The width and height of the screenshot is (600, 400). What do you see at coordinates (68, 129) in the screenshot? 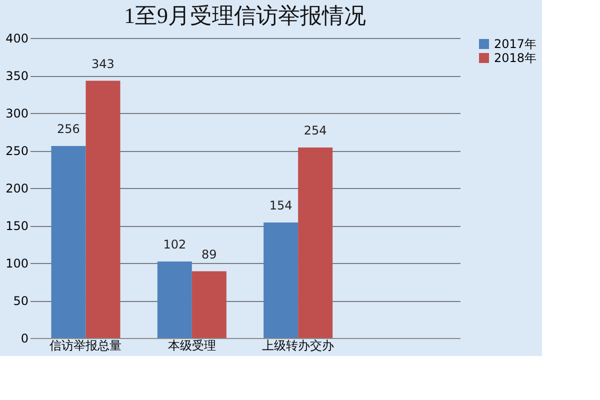
I see `data-label: 256` at bounding box center [68, 129].